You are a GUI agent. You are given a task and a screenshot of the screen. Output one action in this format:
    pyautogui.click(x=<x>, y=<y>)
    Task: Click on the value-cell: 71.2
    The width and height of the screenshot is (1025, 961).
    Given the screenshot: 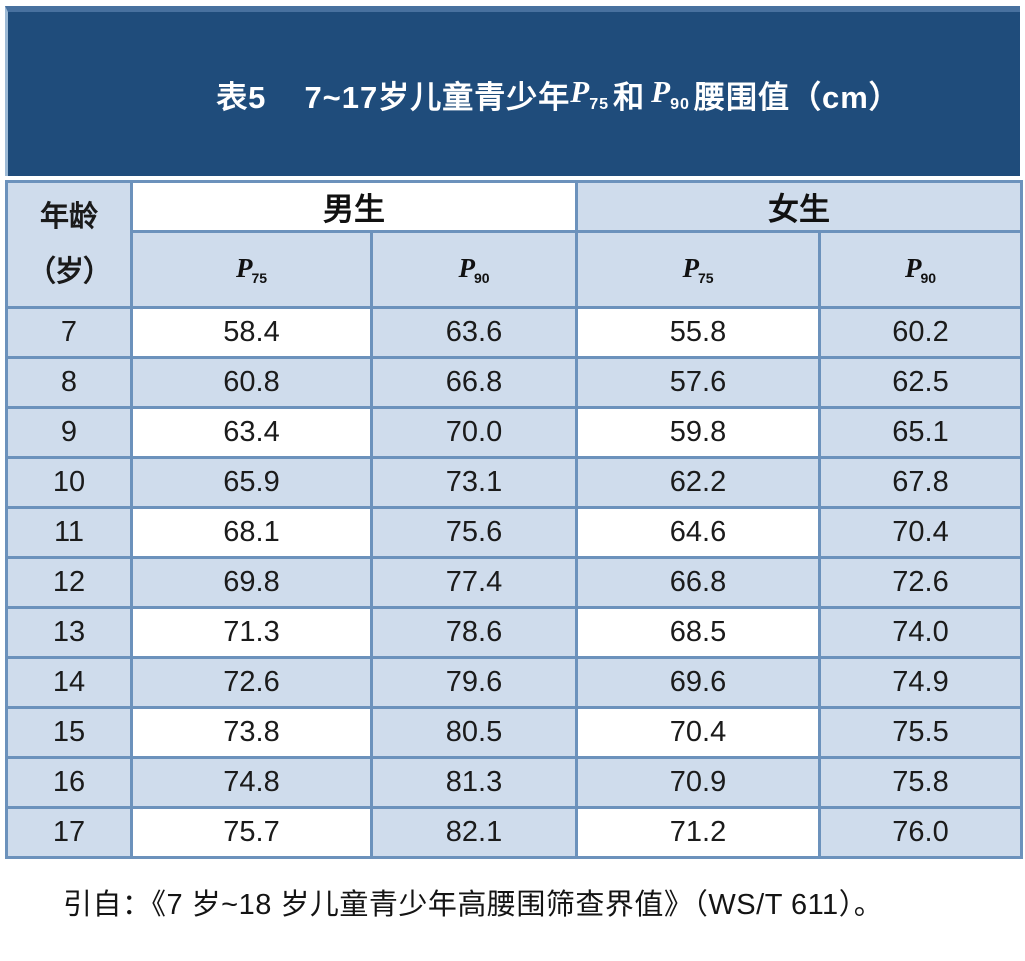 What is the action you would take?
    pyautogui.click(x=698, y=832)
    